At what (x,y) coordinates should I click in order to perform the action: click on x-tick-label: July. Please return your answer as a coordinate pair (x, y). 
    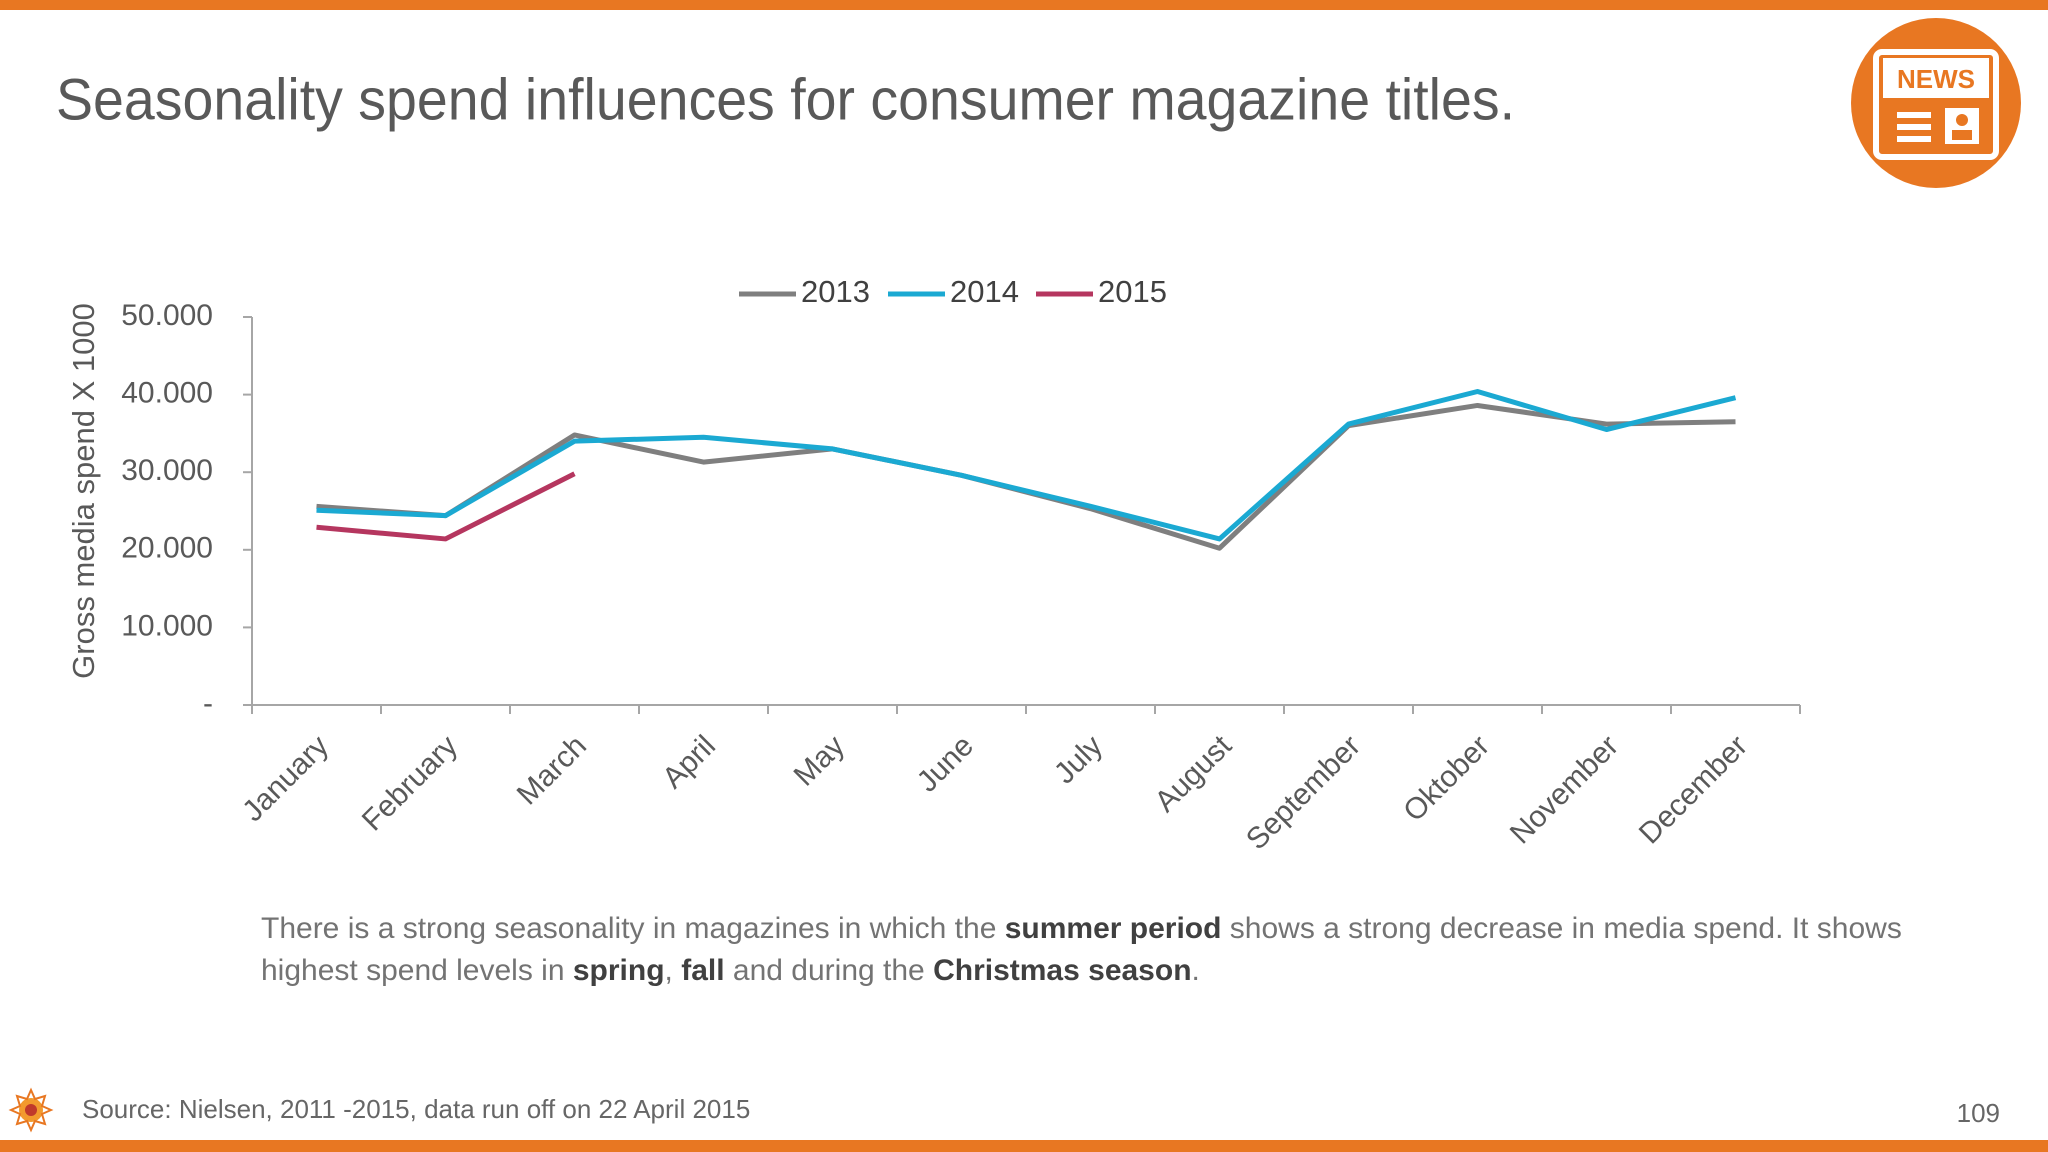
    Looking at the image, I should click on (1078, 759).